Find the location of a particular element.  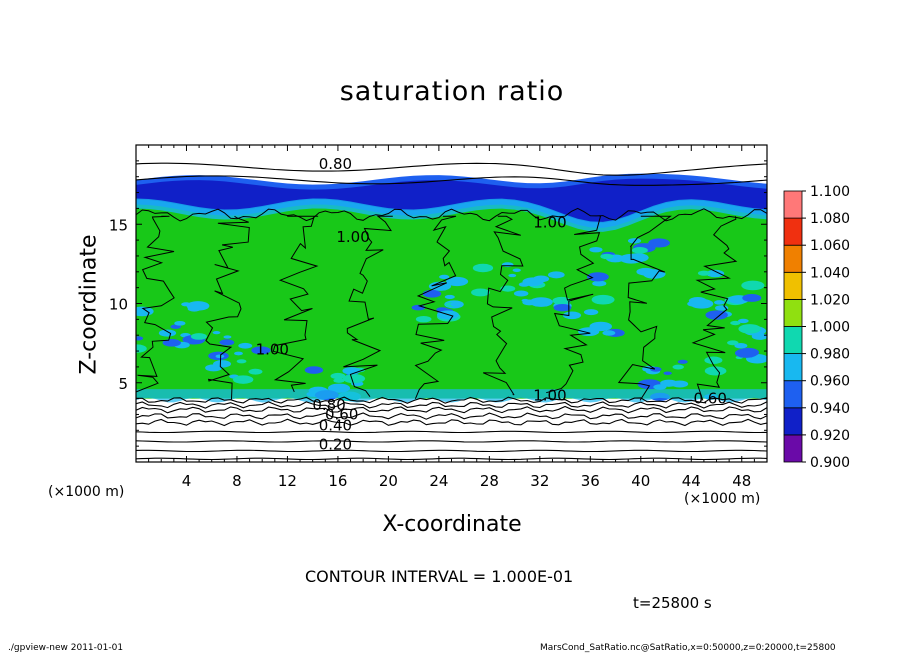

contour-label: 0.20 is located at coordinates (335, 445).